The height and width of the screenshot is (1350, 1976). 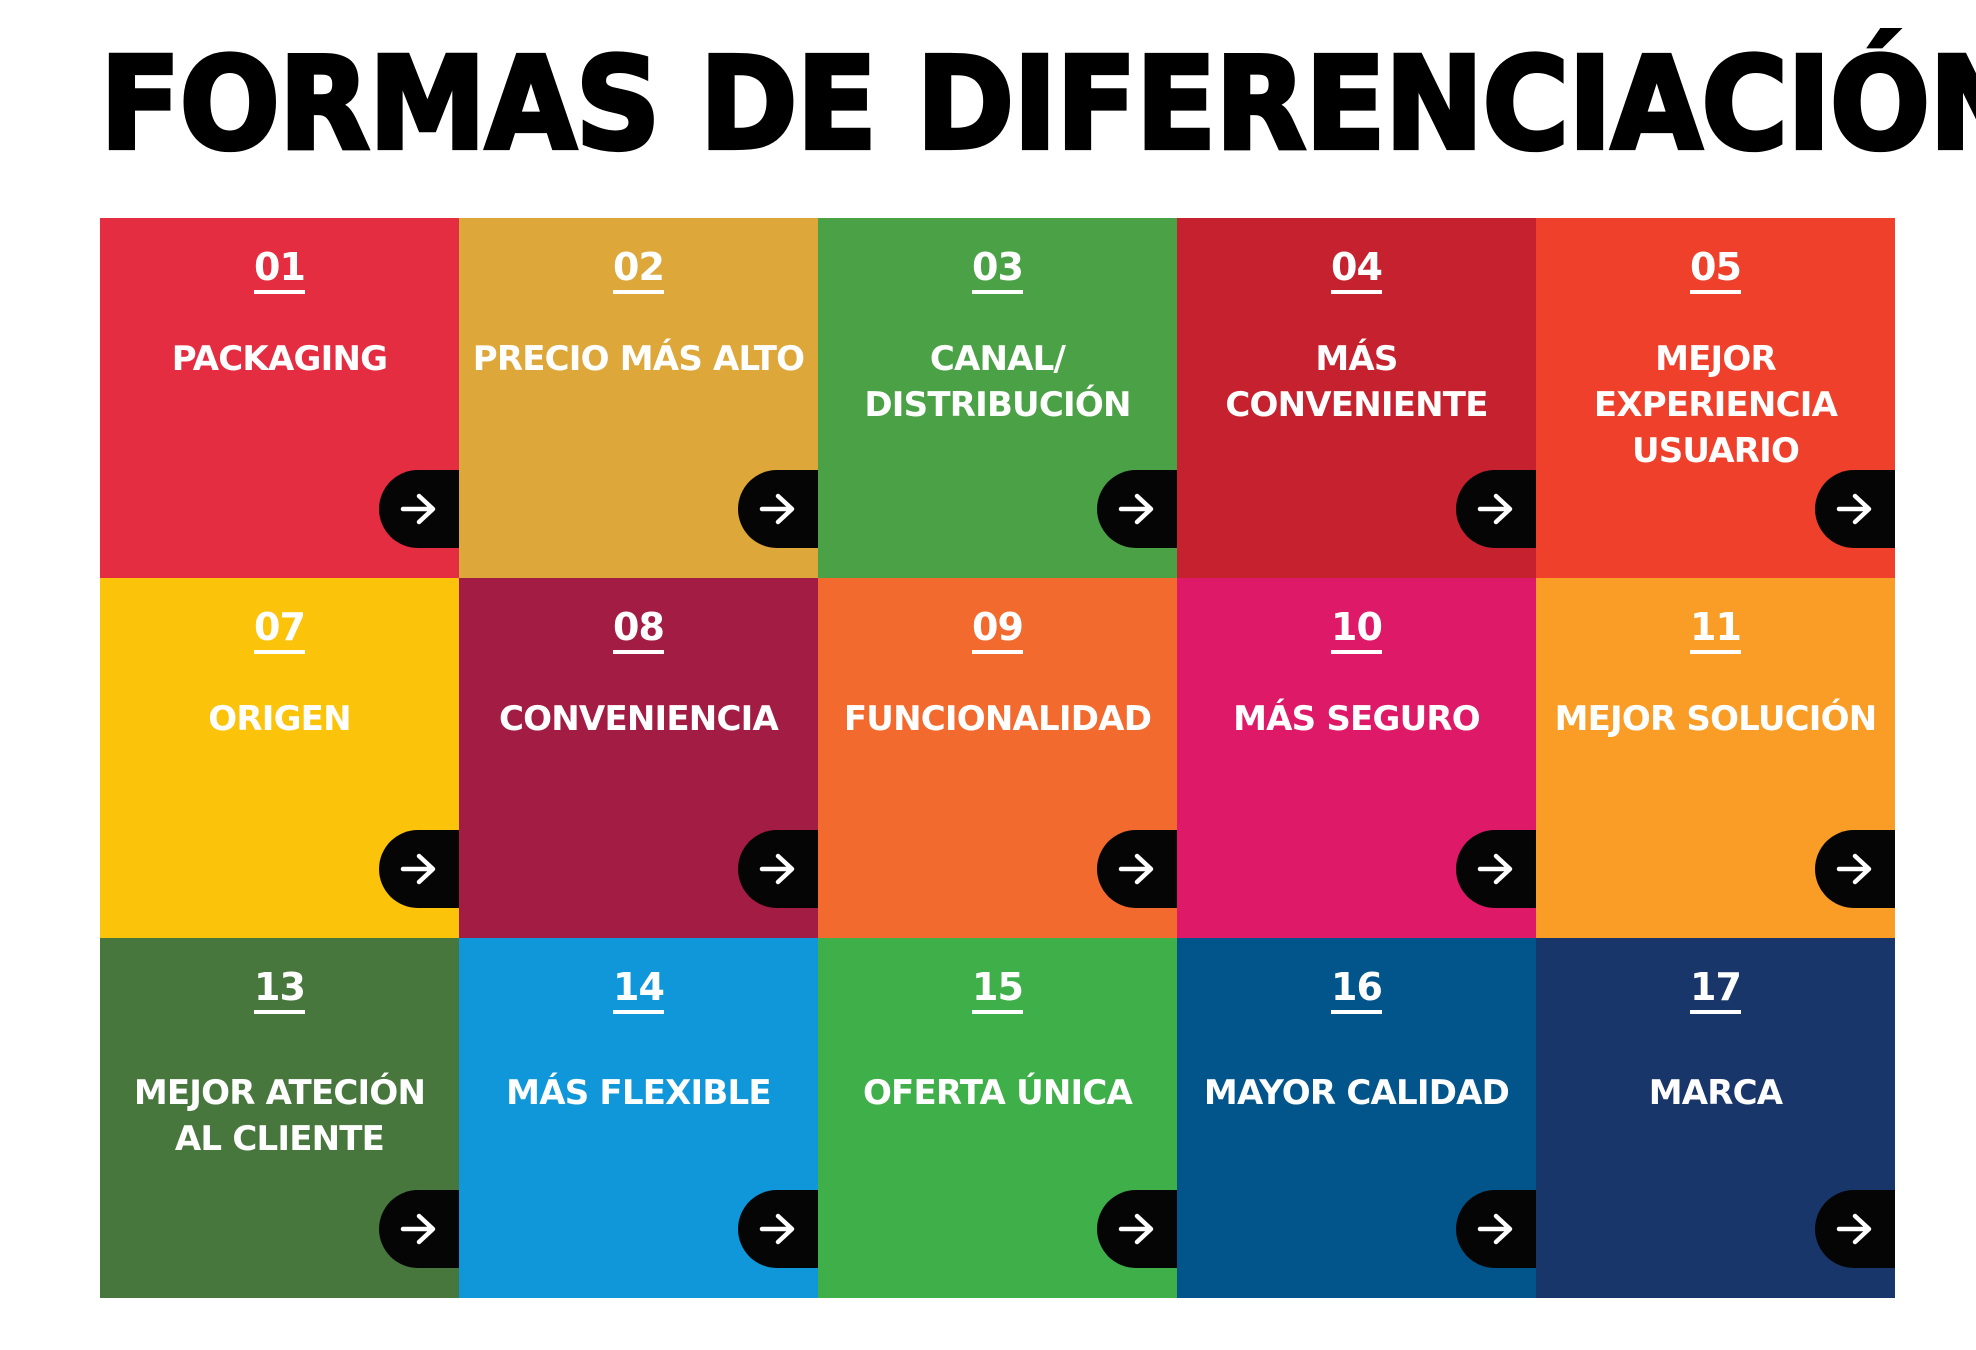 I want to click on tile-label: FUNCIONALIDAD, so click(x=997, y=719).